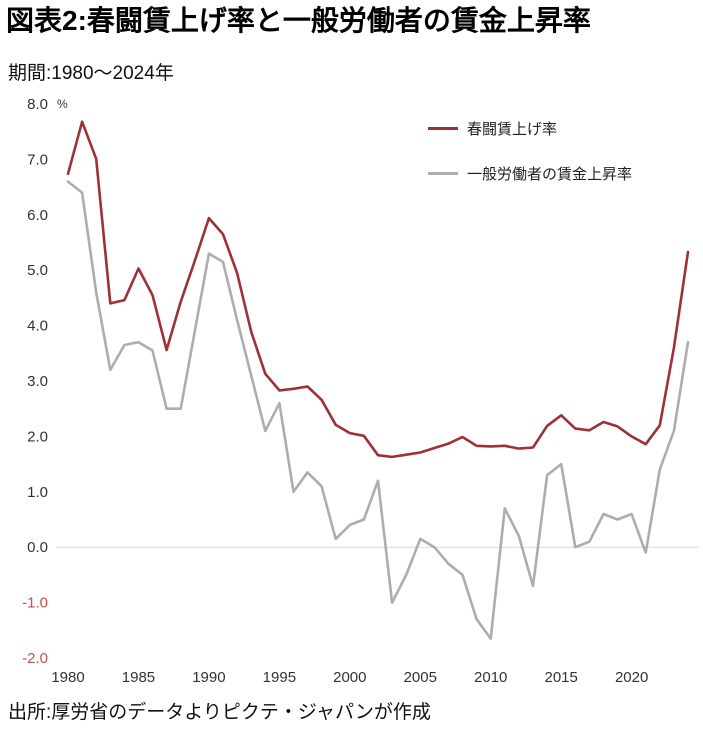  I want to click on y-tick-label: 3.0, so click(37, 381).